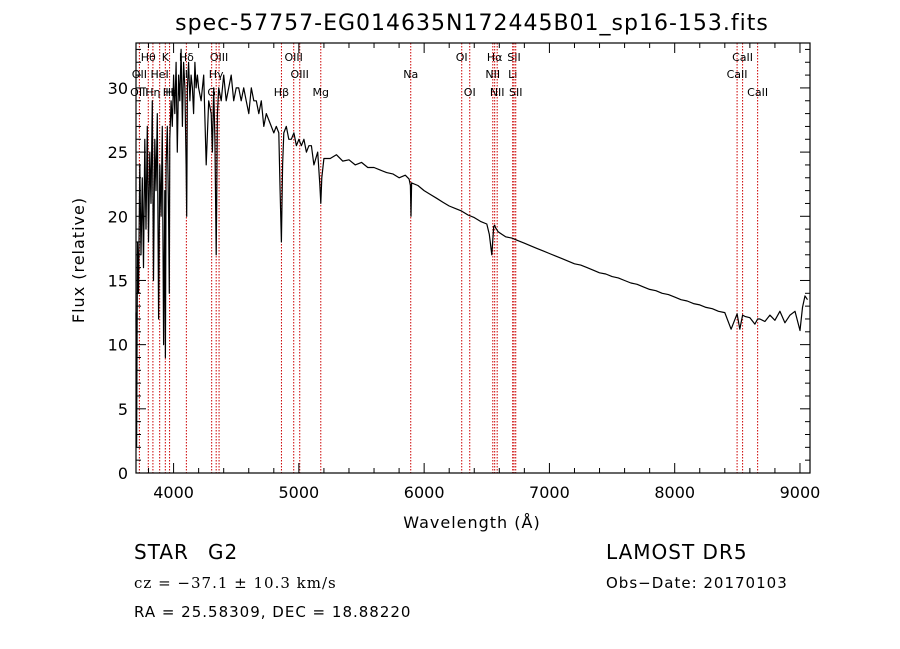 The height and width of the screenshot is (649, 900). What do you see at coordinates (697, 583) in the screenshot?
I see `observation-date: Obs−Date: 20170103` at bounding box center [697, 583].